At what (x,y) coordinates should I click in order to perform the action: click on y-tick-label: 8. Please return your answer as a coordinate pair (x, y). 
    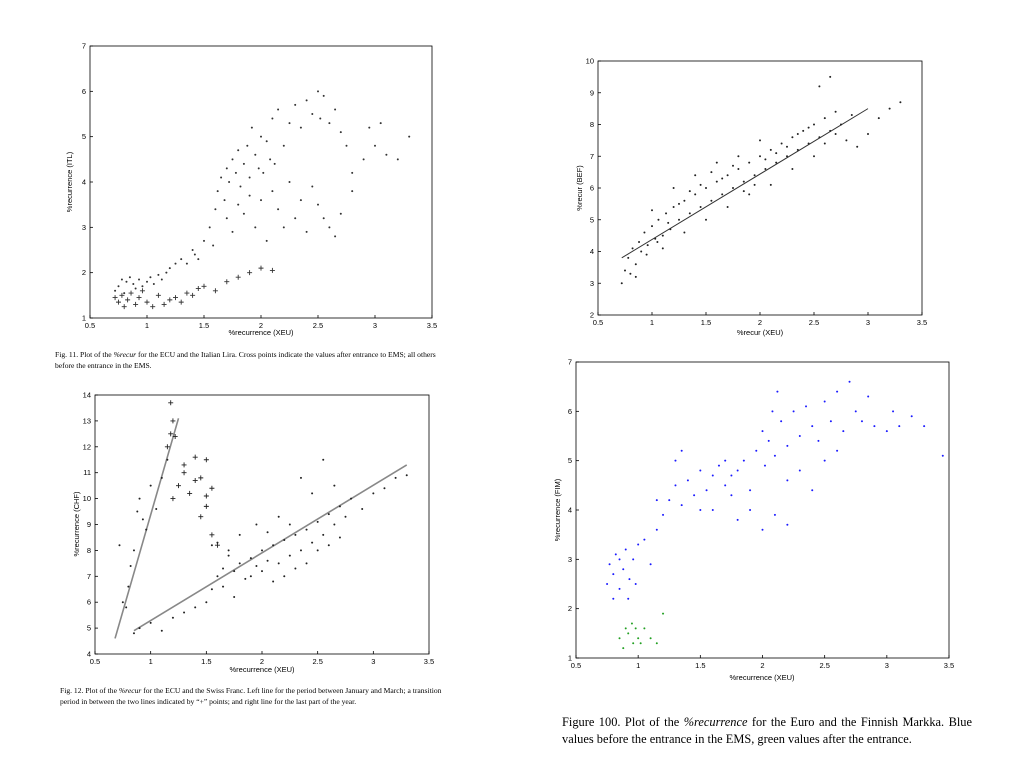
    Looking at the image, I should click on (592, 124).